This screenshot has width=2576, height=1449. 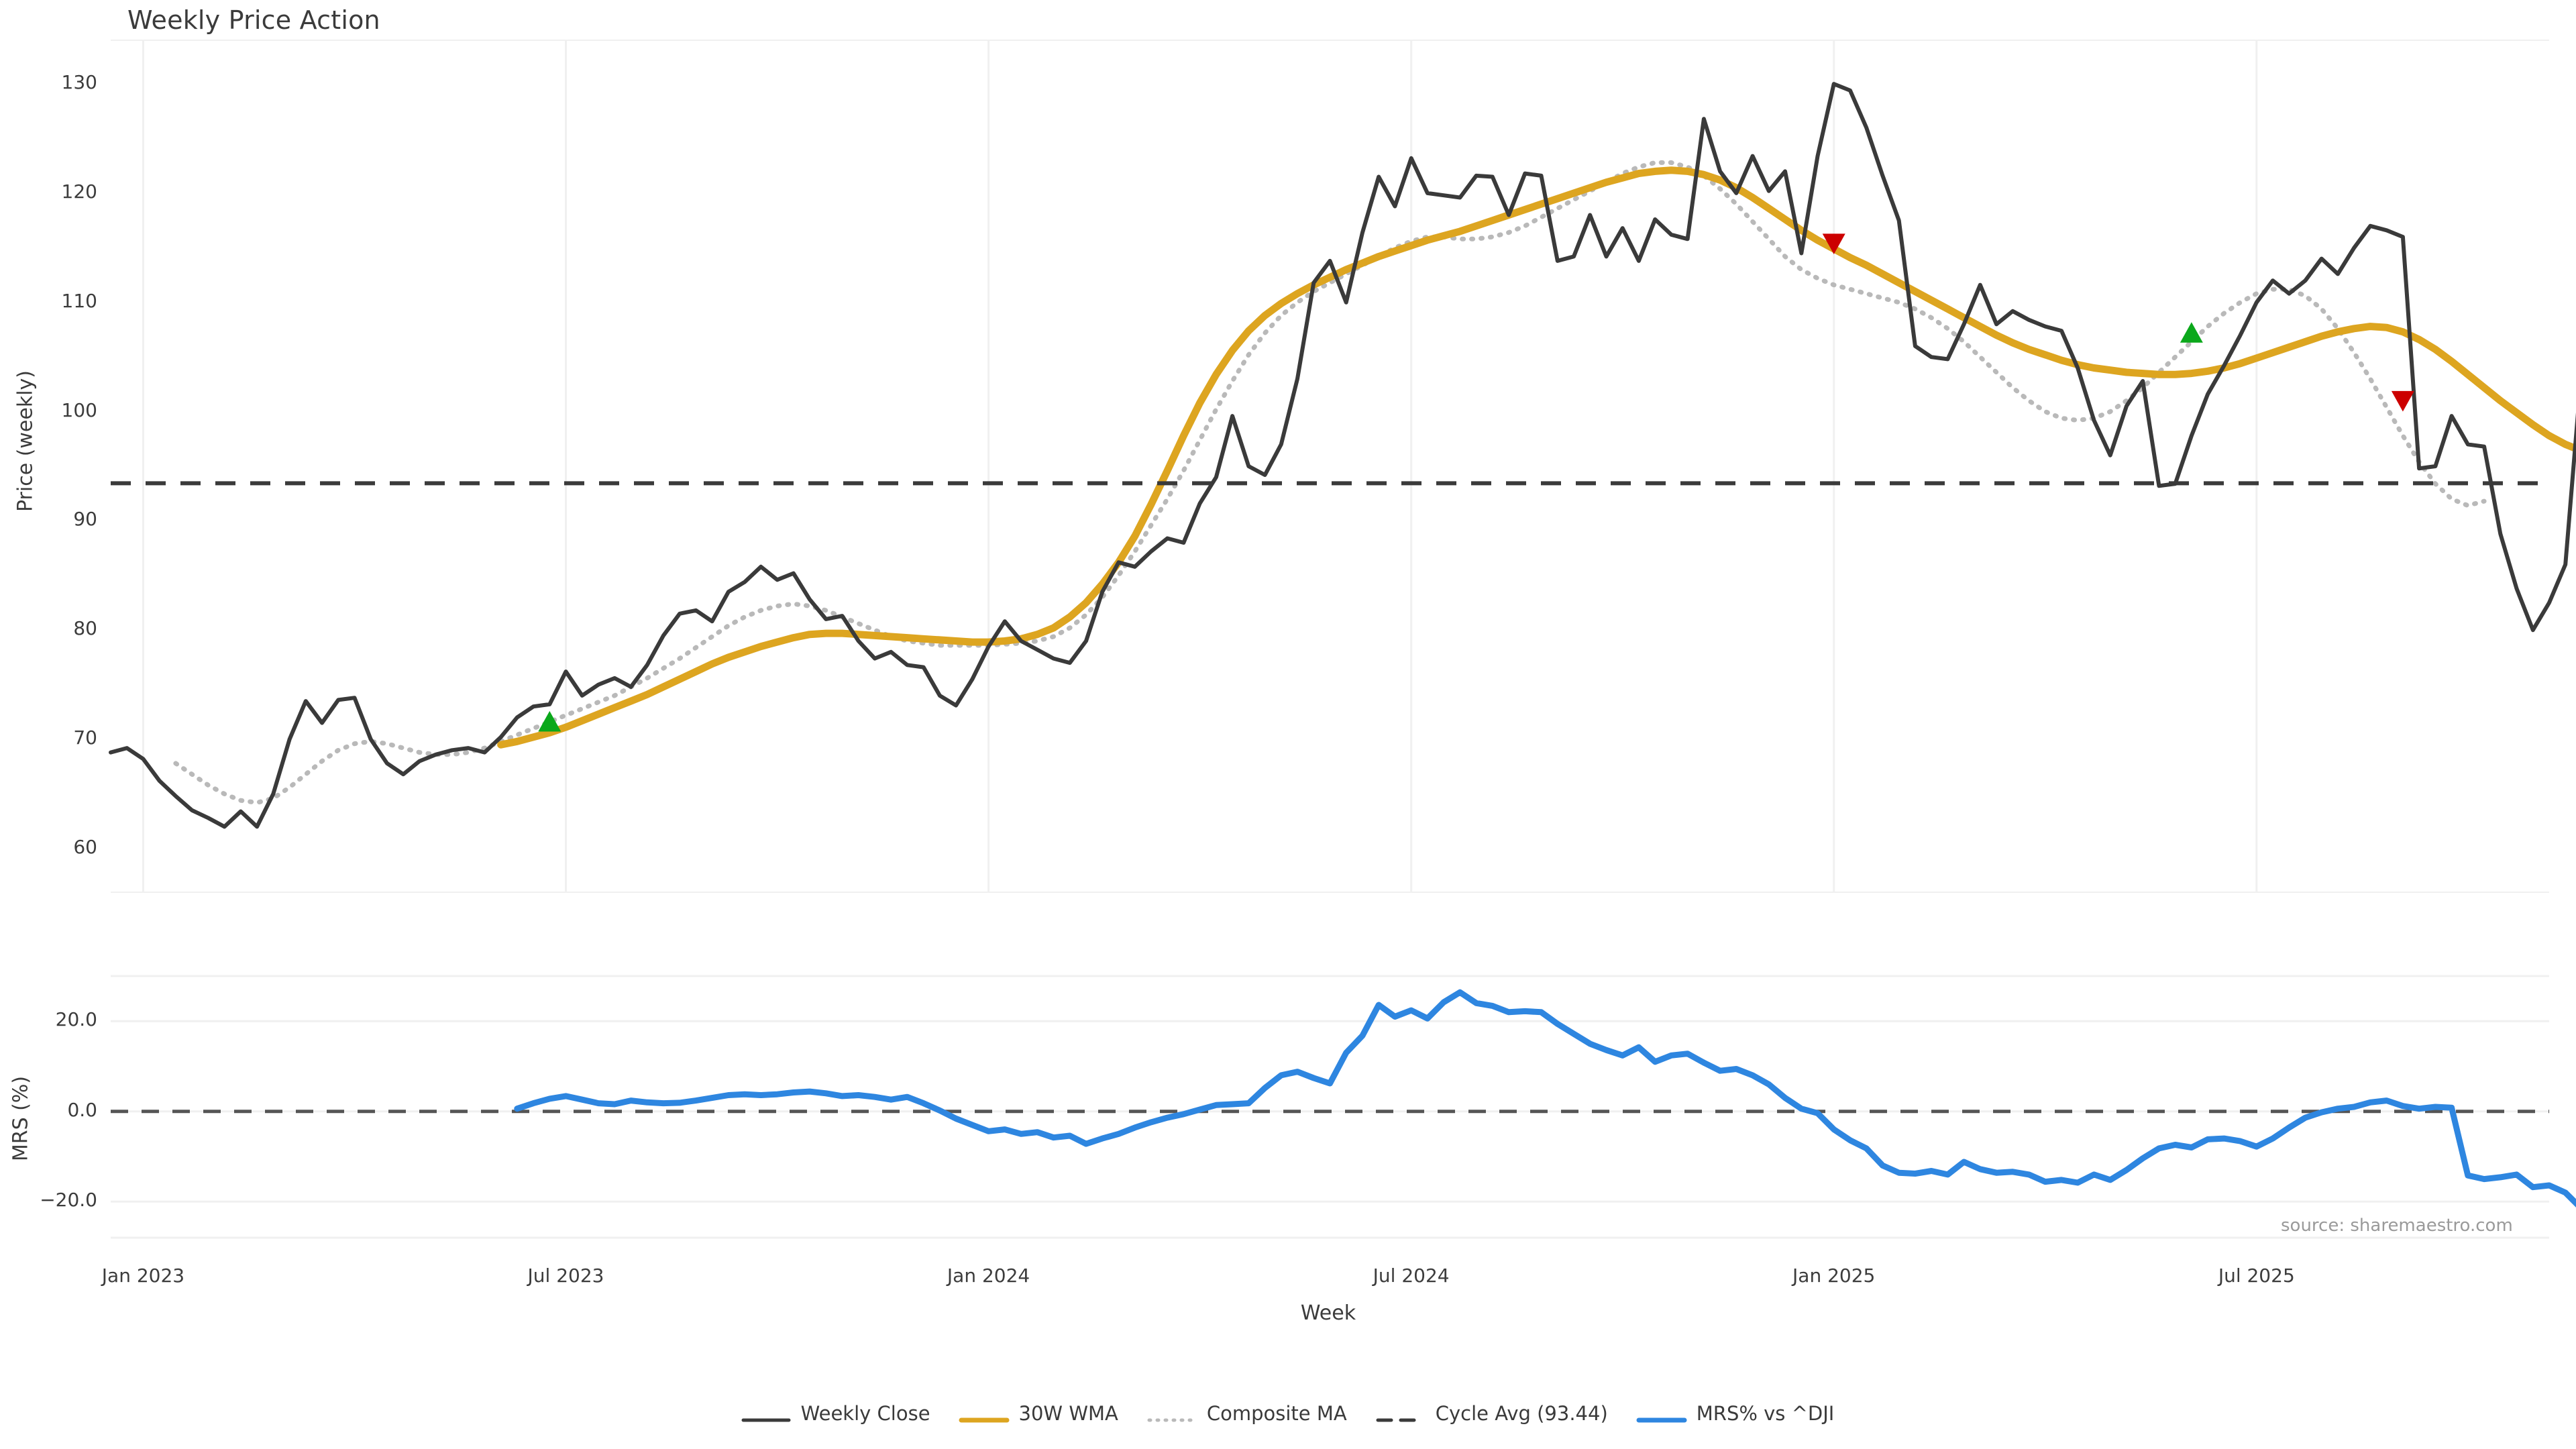 What do you see at coordinates (565, 1276) in the screenshot?
I see `x-tick: Jul 2023` at bounding box center [565, 1276].